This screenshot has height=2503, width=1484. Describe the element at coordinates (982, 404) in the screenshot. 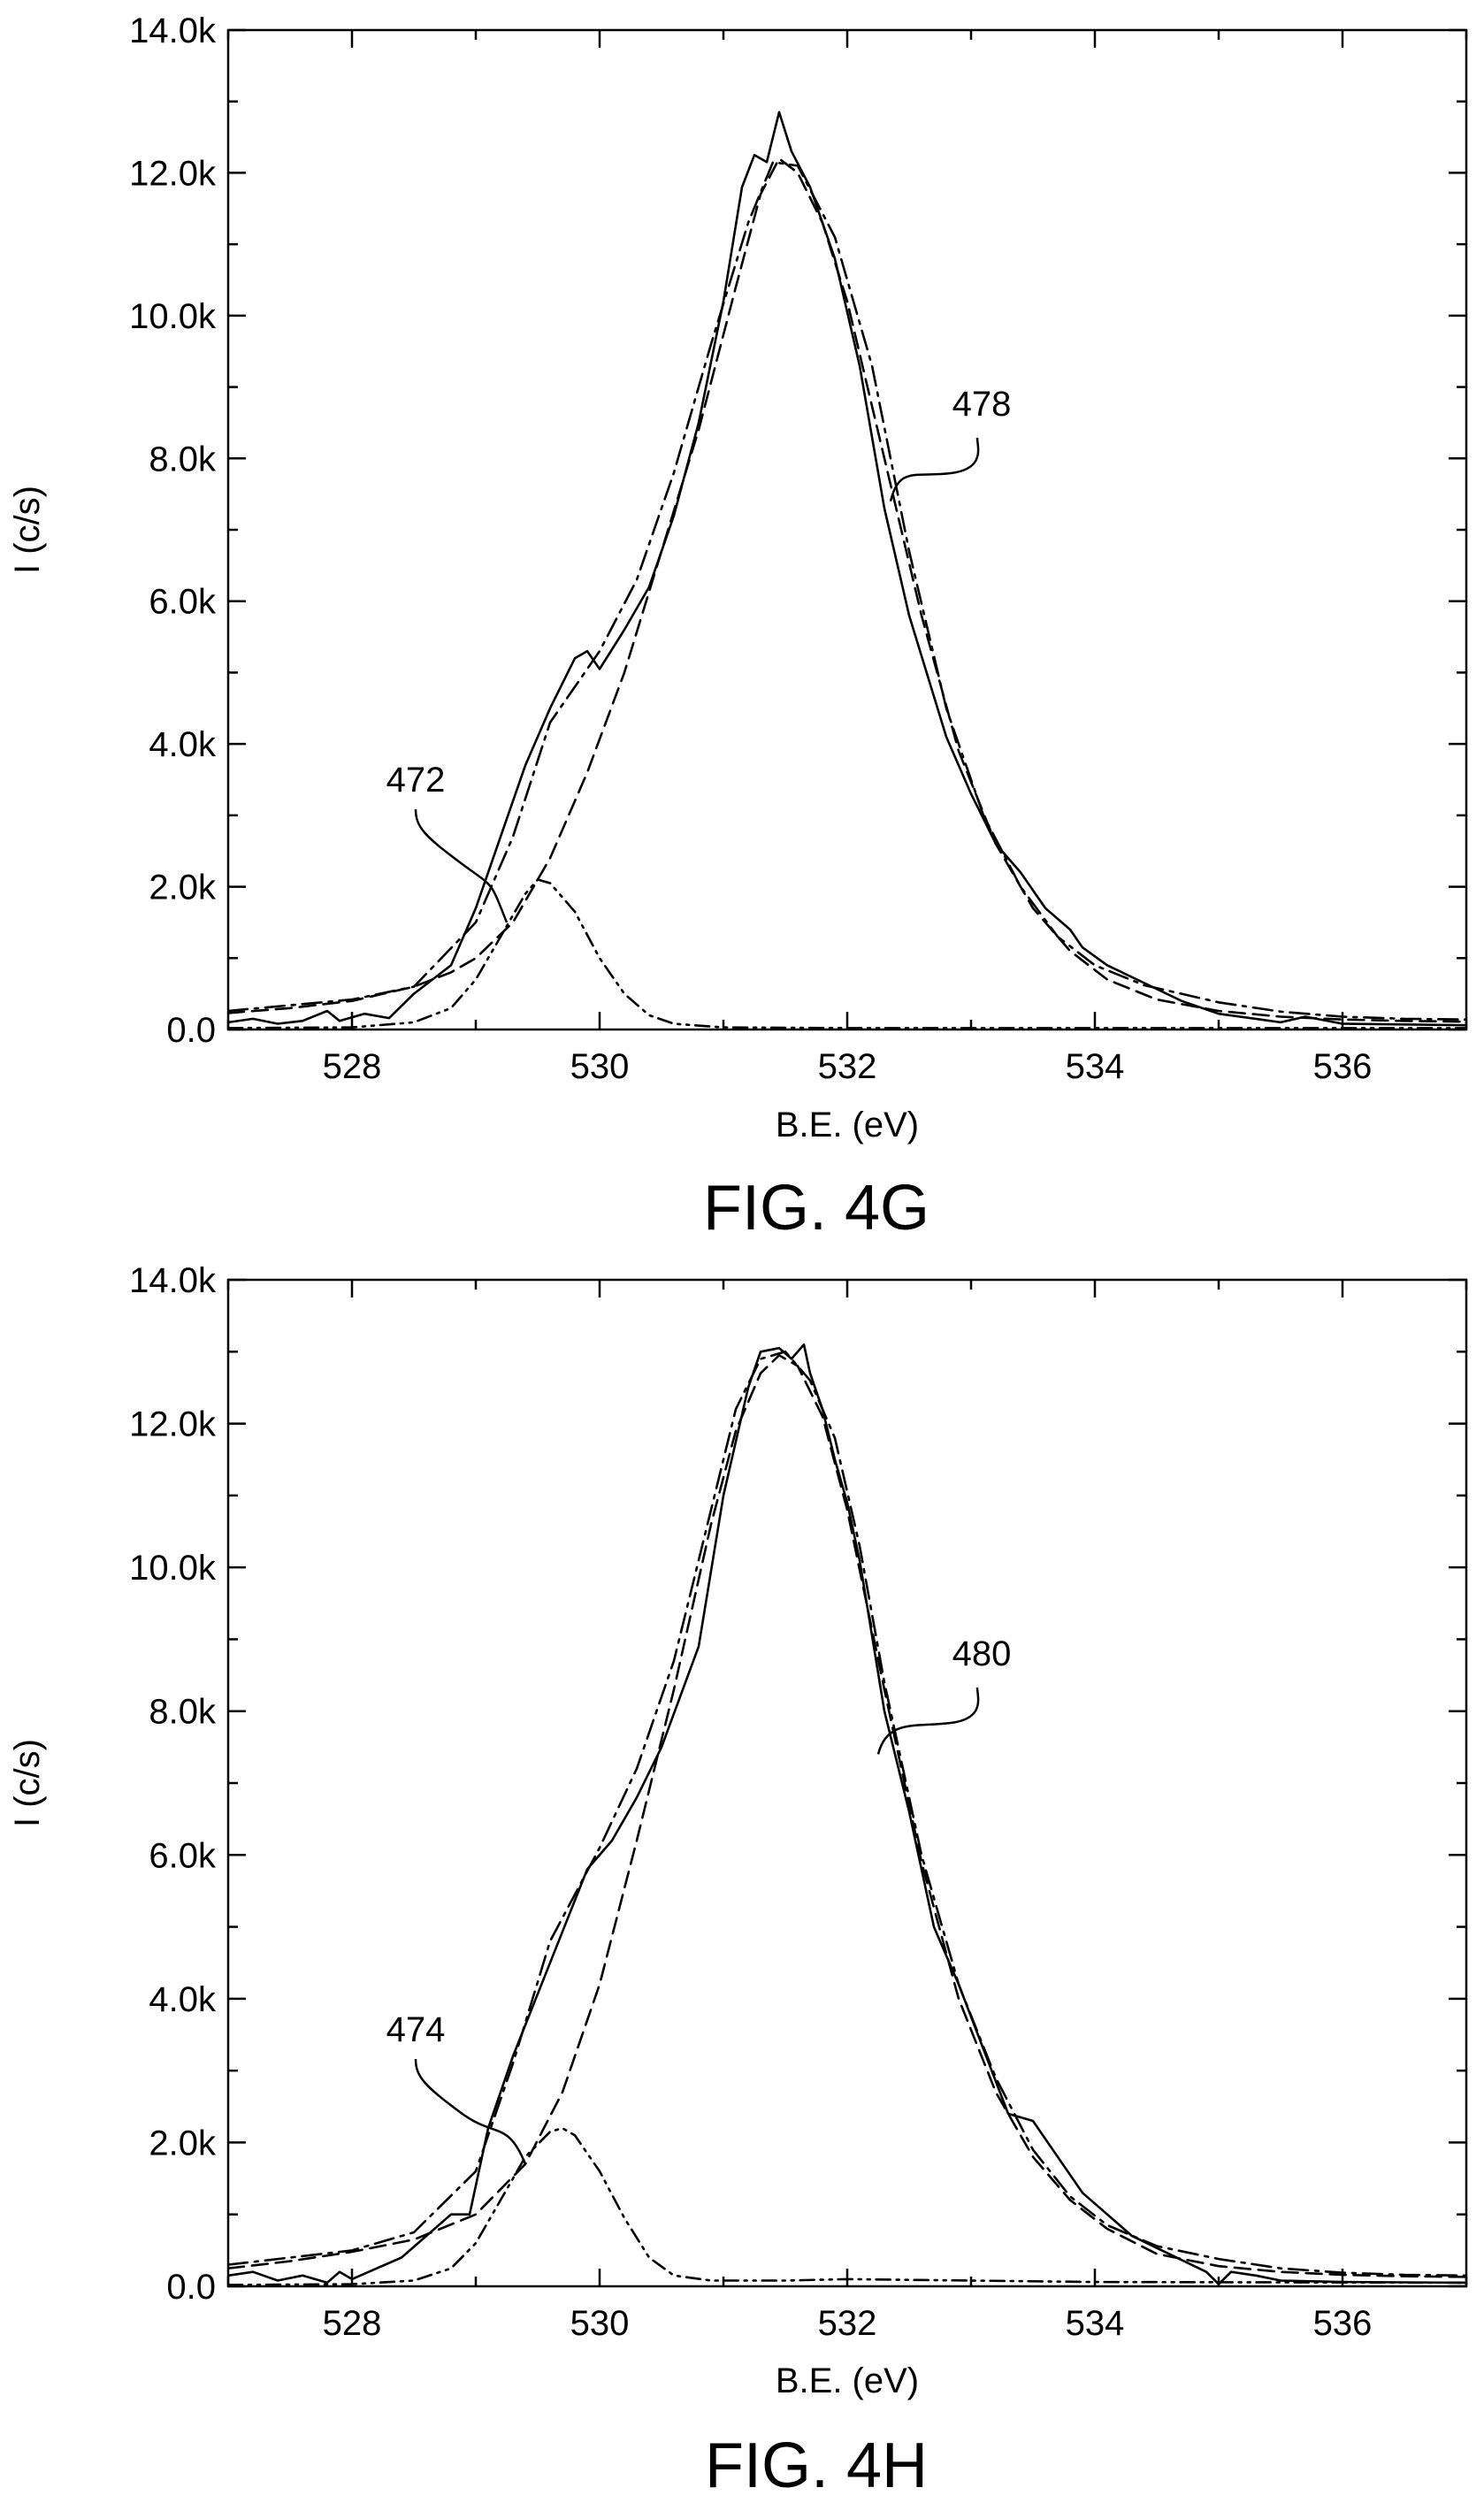

I see `callout-label: 478` at that location.